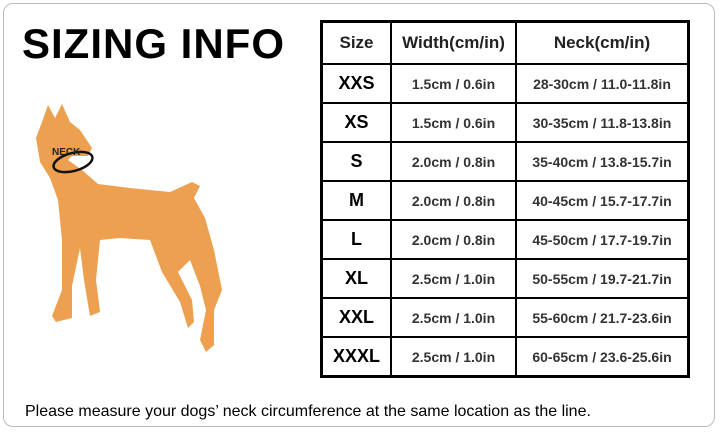 This screenshot has width=720, height=432. What do you see at coordinates (356, 122) in the screenshot?
I see `table-cell: XS` at bounding box center [356, 122].